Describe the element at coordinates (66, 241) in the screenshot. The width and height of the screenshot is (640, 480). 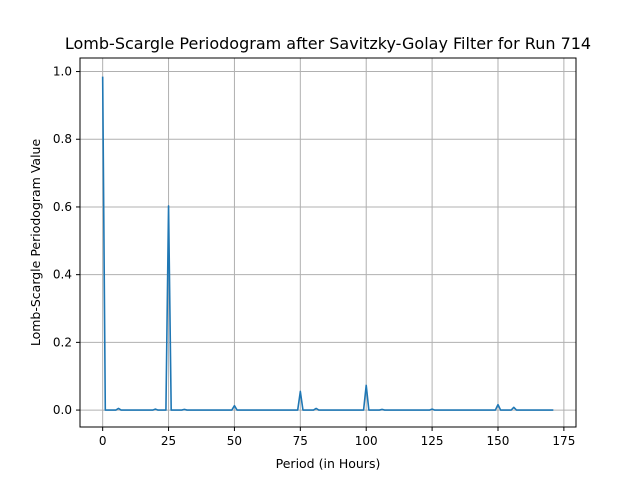
I see `y-axis-ticks: 0.0 0.2 0.4 0.6 0.8 1.0` at that location.